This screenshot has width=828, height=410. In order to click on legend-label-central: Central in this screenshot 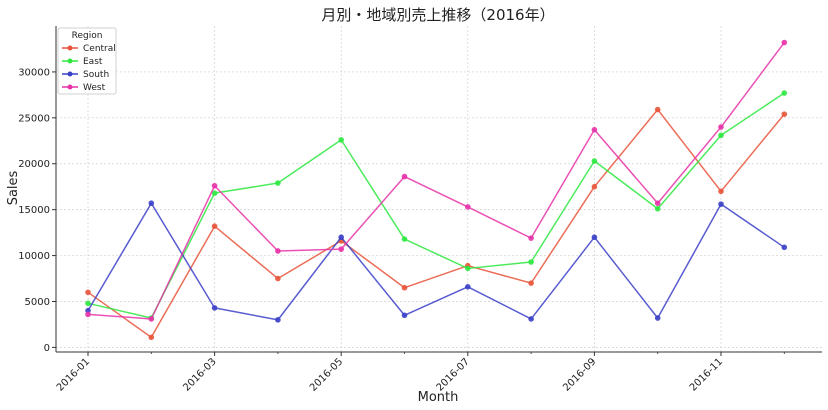, I will do `click(99, 49)`.